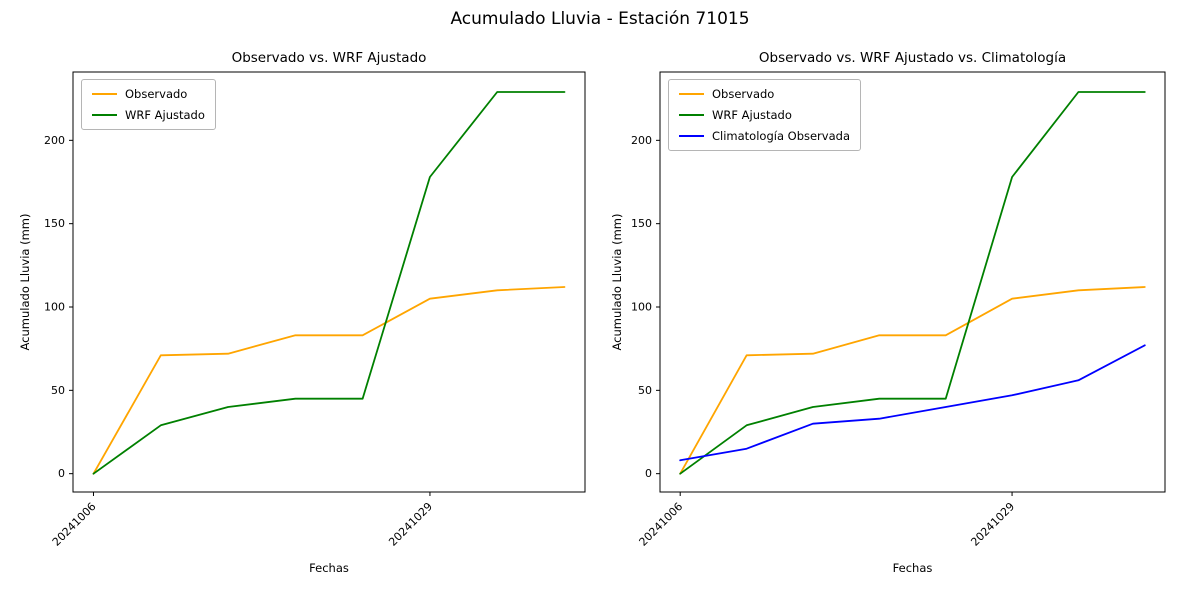 This screenshot has width=1200, height=600. What do you see at coordinates (329, 58) in the screenshot?
I see `subplot-left-title: Observado vs. WRF Ajustado` at bounding box center [329, 58].